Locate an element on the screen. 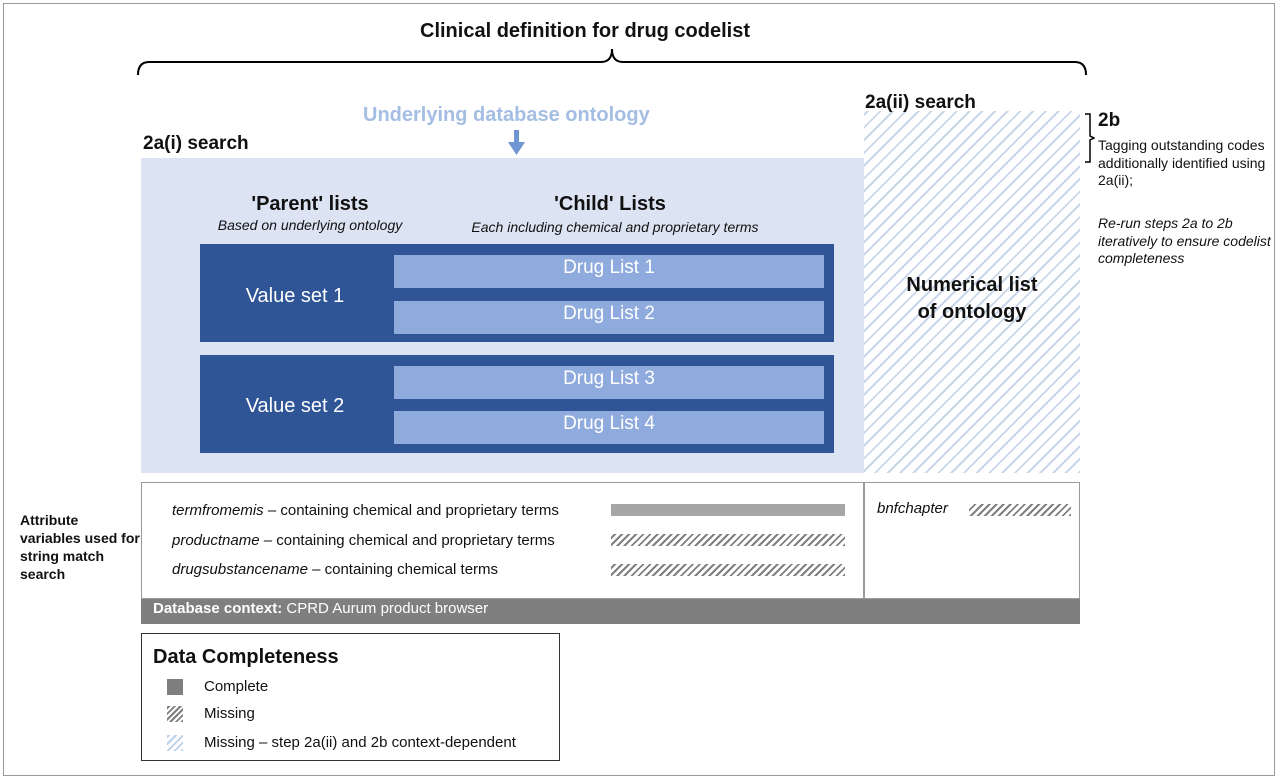 This screenshot has width=1280, height=781. step-2b-label: 2b is located at coordinates (1109, 120).